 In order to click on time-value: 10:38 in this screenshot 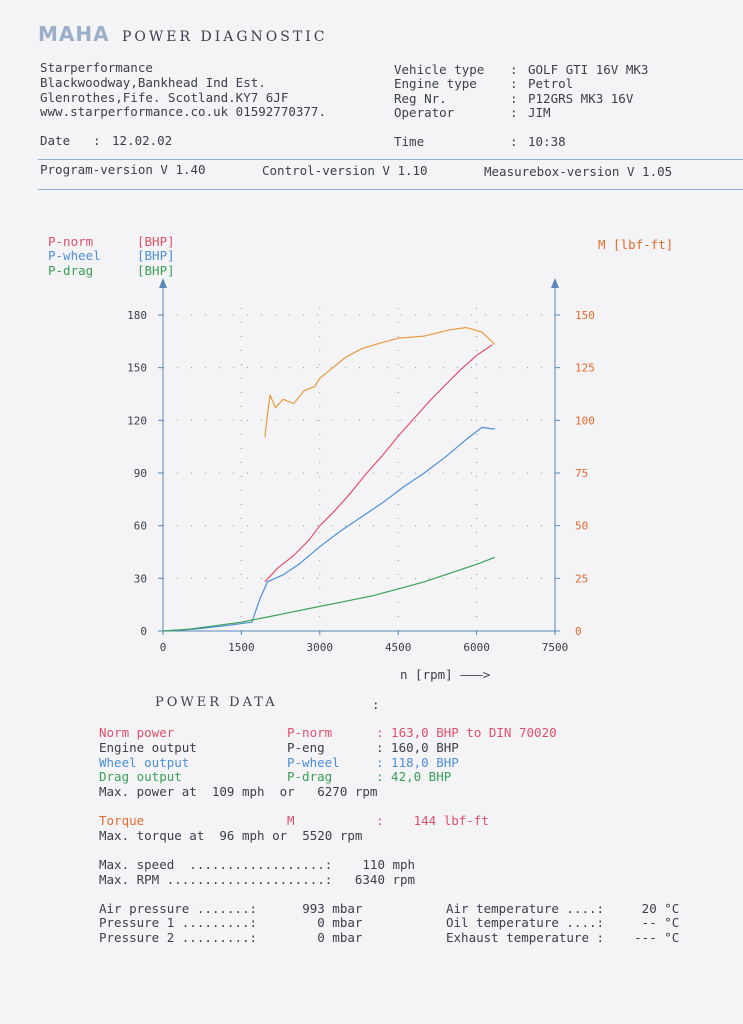, I will do `click(547, 141)`.